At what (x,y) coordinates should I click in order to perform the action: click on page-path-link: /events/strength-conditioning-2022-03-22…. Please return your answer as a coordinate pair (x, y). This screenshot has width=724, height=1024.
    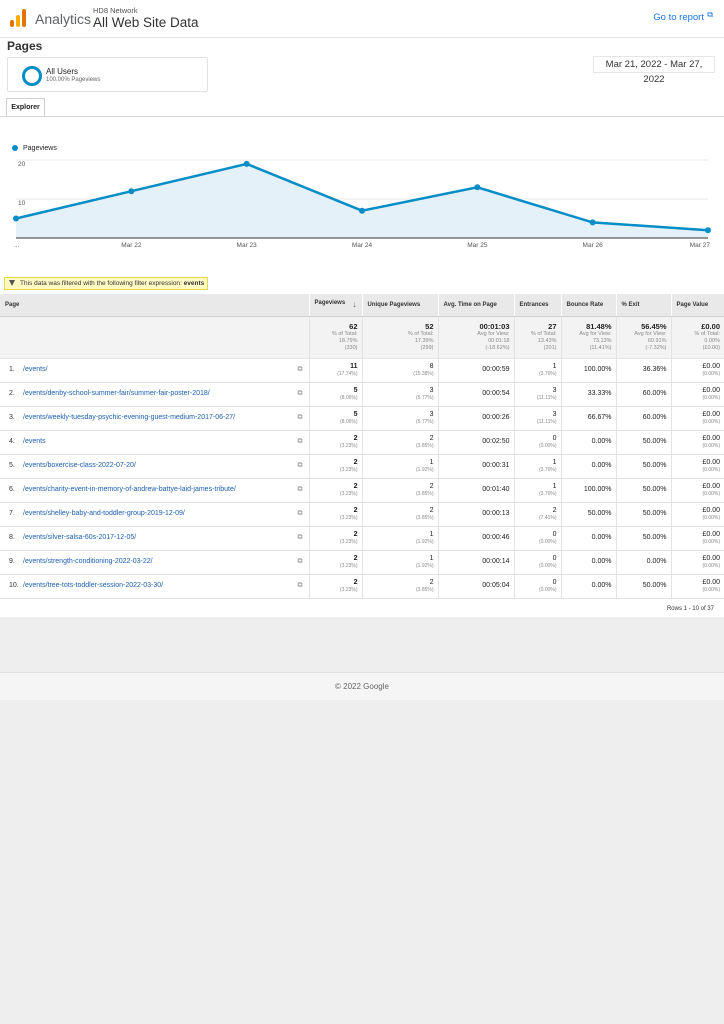
    Looking at the image, I should click on (88, 561).